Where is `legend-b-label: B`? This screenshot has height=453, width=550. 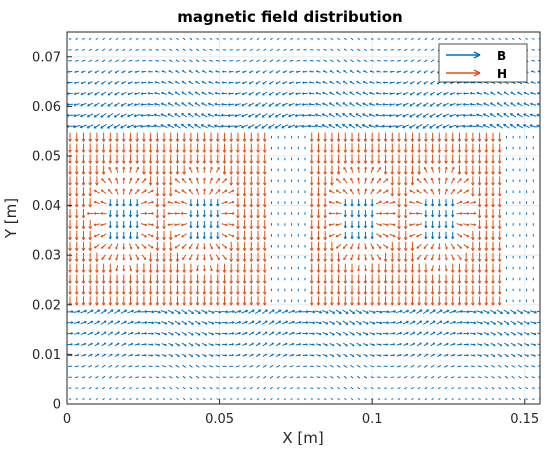
legend-b-label: B is located at coordinates (501, 56).